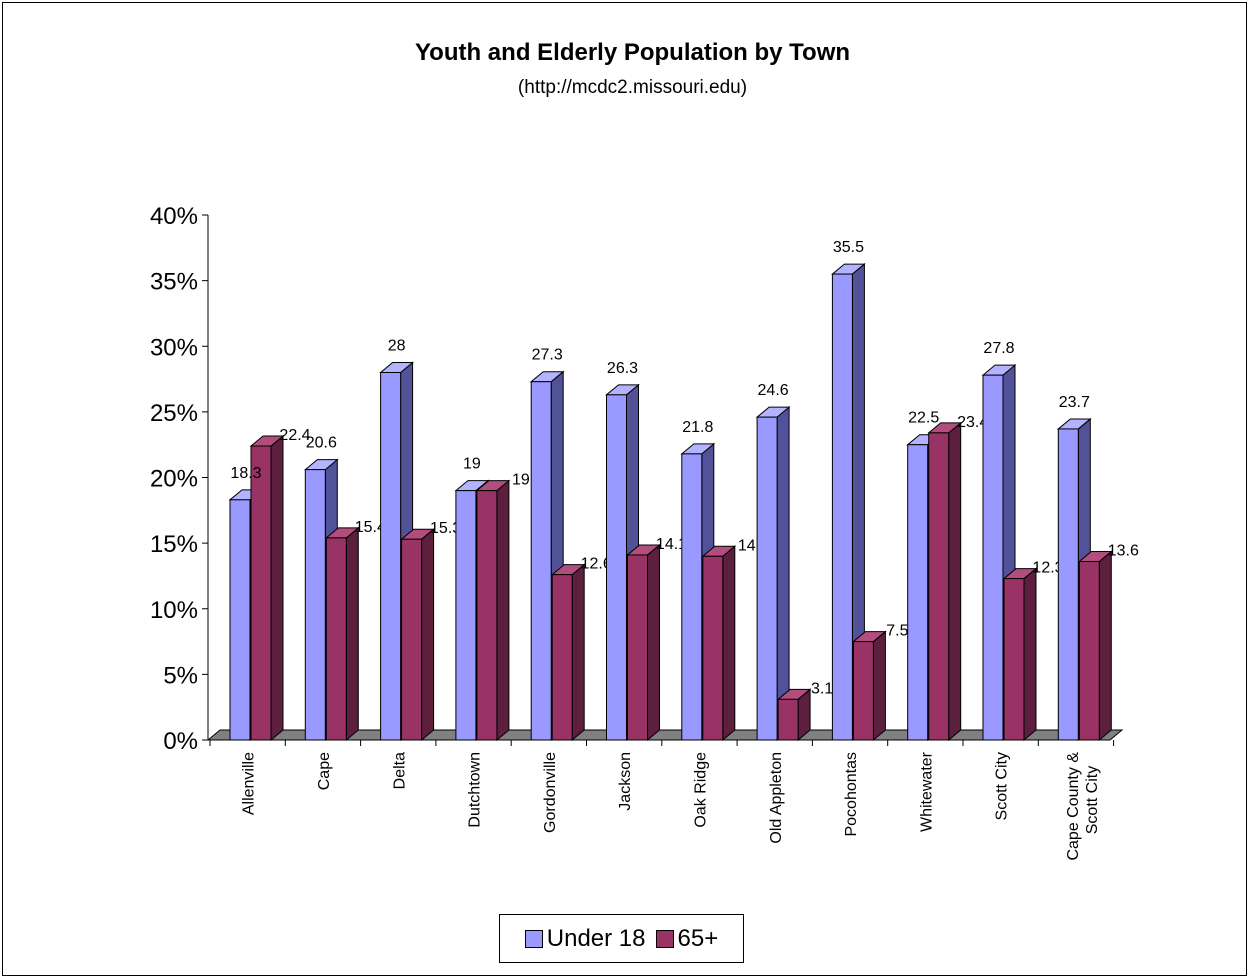  Describe the element at coordinates (637, 647) in the screenshot. I see `bar-65-jackson` at that location.